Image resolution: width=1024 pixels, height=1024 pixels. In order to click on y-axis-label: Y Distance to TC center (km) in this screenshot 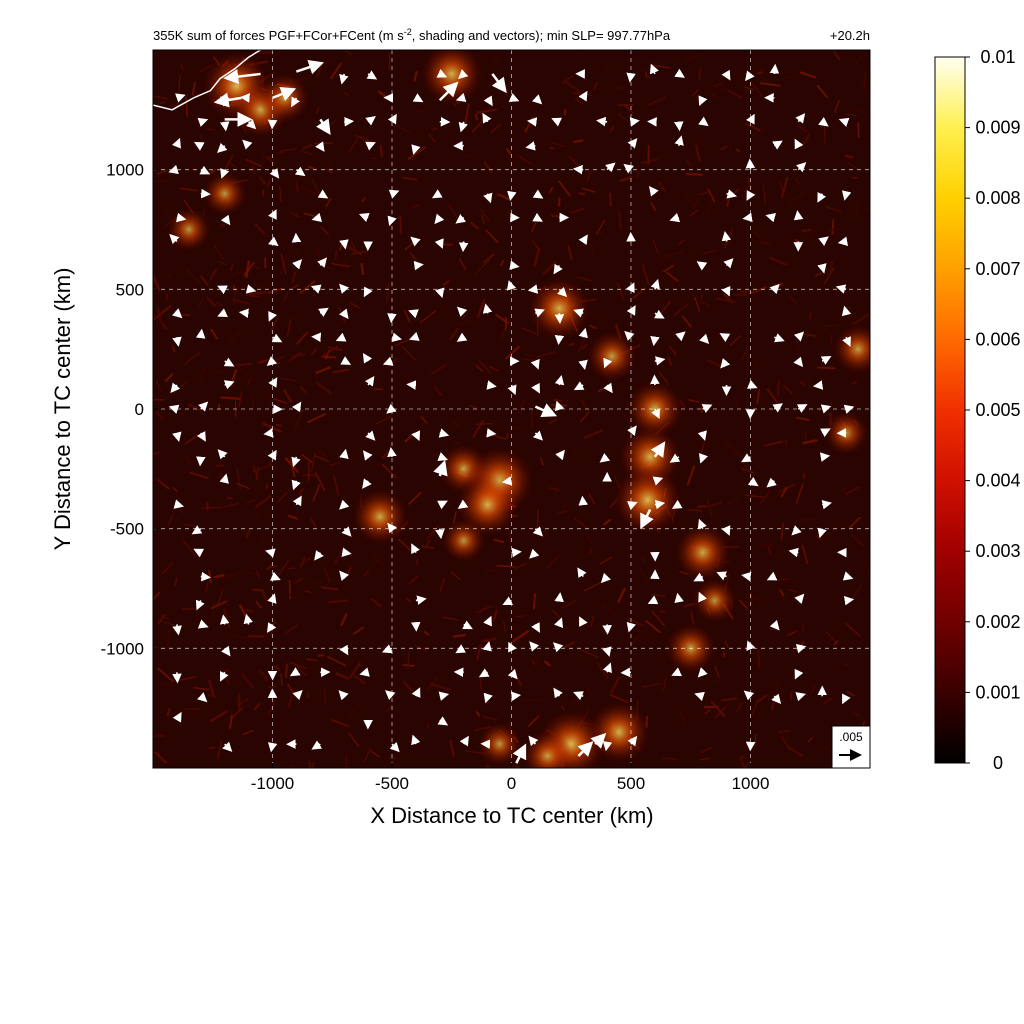, I will do `click(62, 409)`.